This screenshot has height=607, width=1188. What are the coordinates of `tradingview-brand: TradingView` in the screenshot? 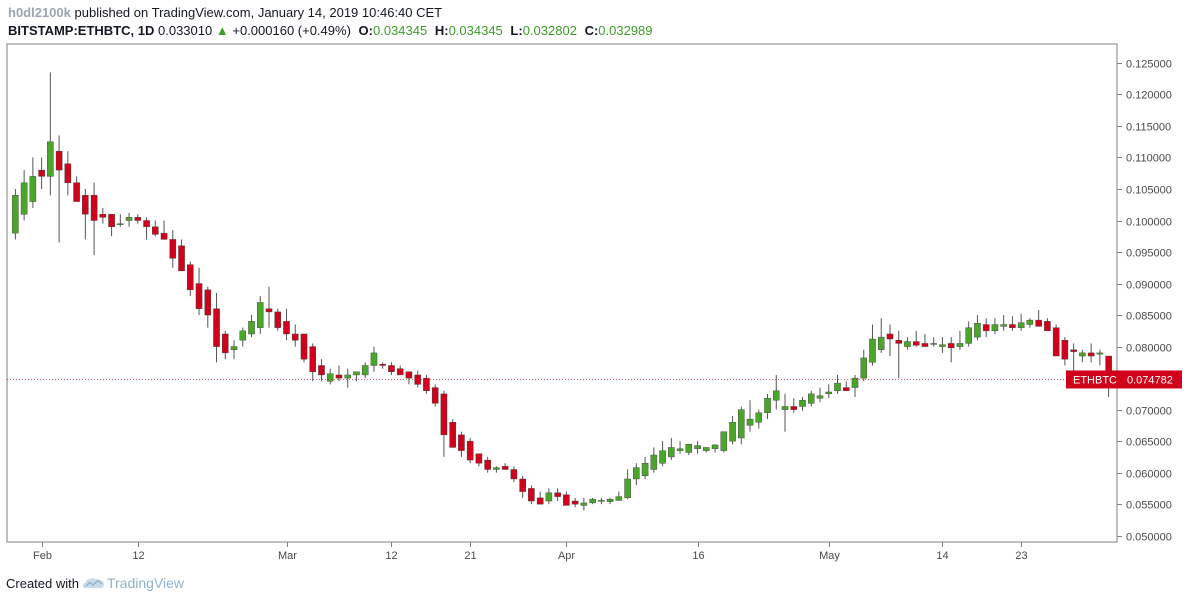 It's located at (145, 583).